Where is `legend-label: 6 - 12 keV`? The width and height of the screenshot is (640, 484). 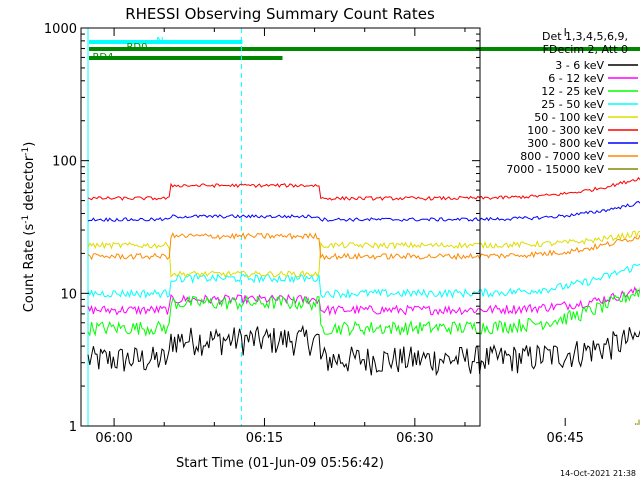 legend-label: 6 - 12 keV is located at coordinates (576, 78).